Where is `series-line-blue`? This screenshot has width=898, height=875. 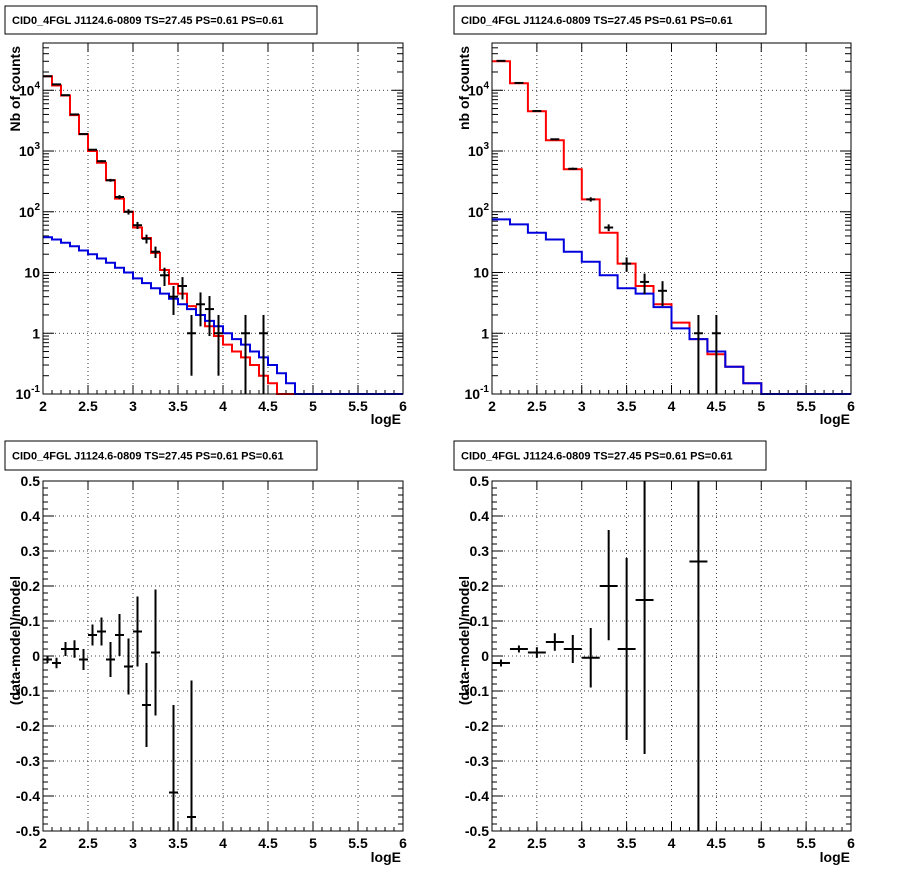 series-line-blue is located at coordinates (671, 306).